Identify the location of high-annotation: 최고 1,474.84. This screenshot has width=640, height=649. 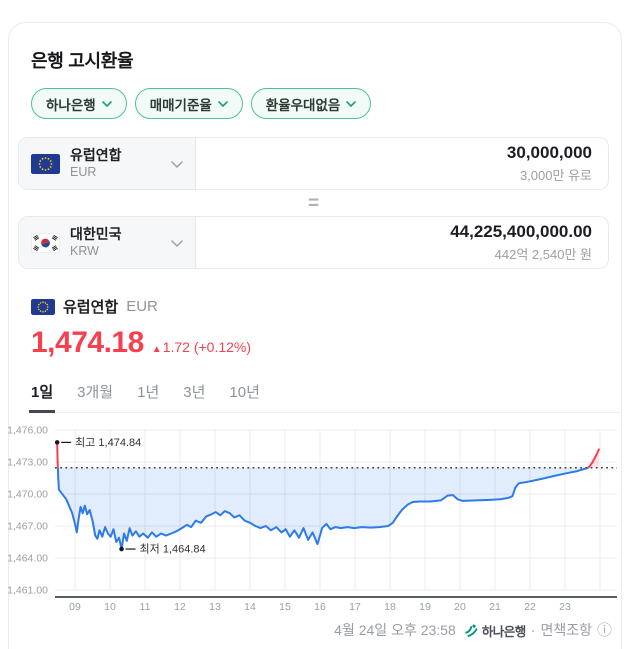
(97, 442).